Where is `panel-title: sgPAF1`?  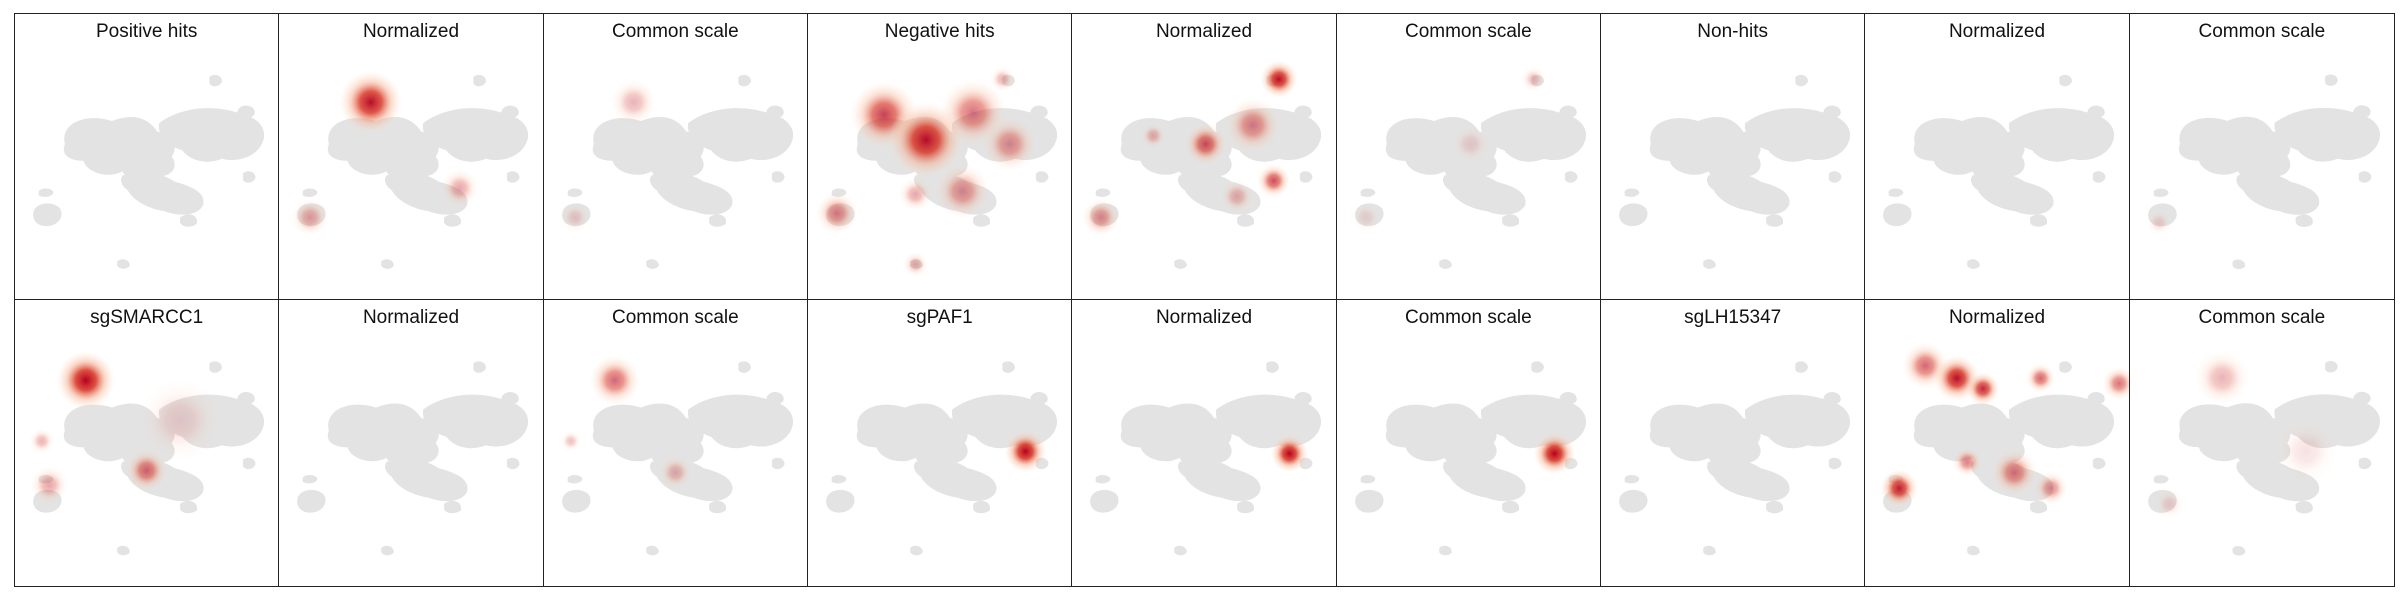 panel-title: sgPAF1 is located at coordinates (939, 317).